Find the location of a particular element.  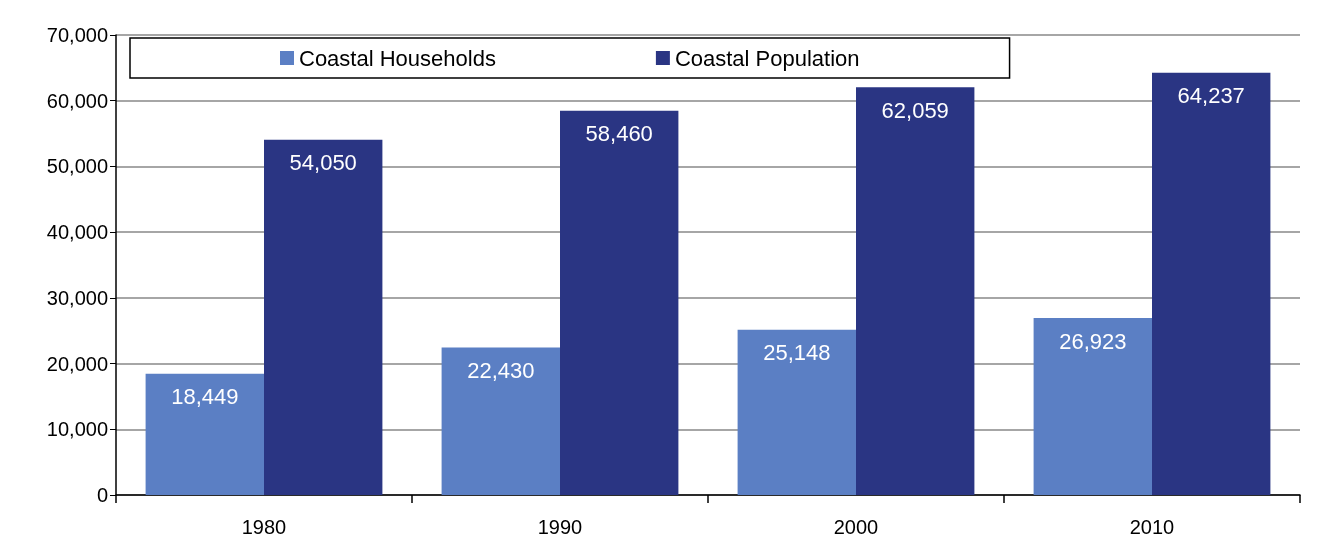

y-tick-label: 10,000 is located at coordinates (77, 429).